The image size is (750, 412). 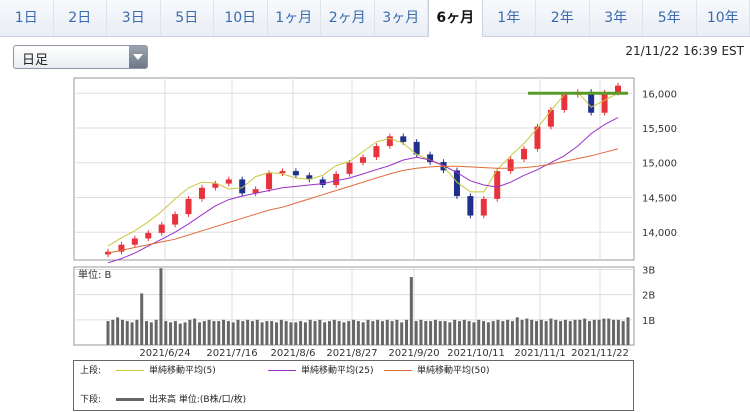 I want to click on price-tick-label: 16,000, so click(x=659, y=94).